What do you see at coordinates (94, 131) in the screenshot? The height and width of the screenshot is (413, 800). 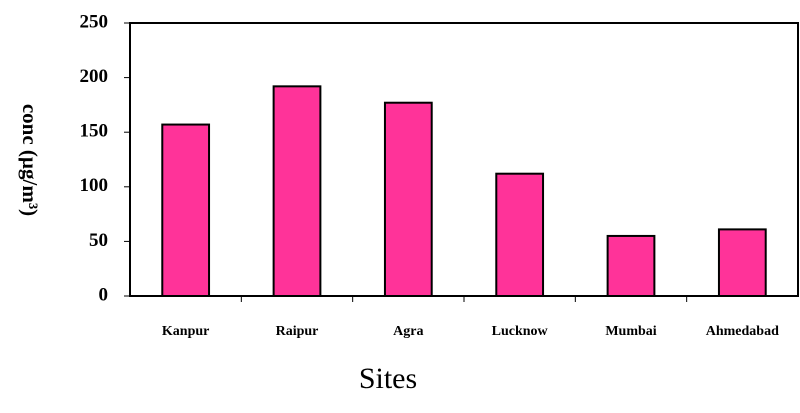 I see `y-tick-label: 150` at bounding box center [94, 131].